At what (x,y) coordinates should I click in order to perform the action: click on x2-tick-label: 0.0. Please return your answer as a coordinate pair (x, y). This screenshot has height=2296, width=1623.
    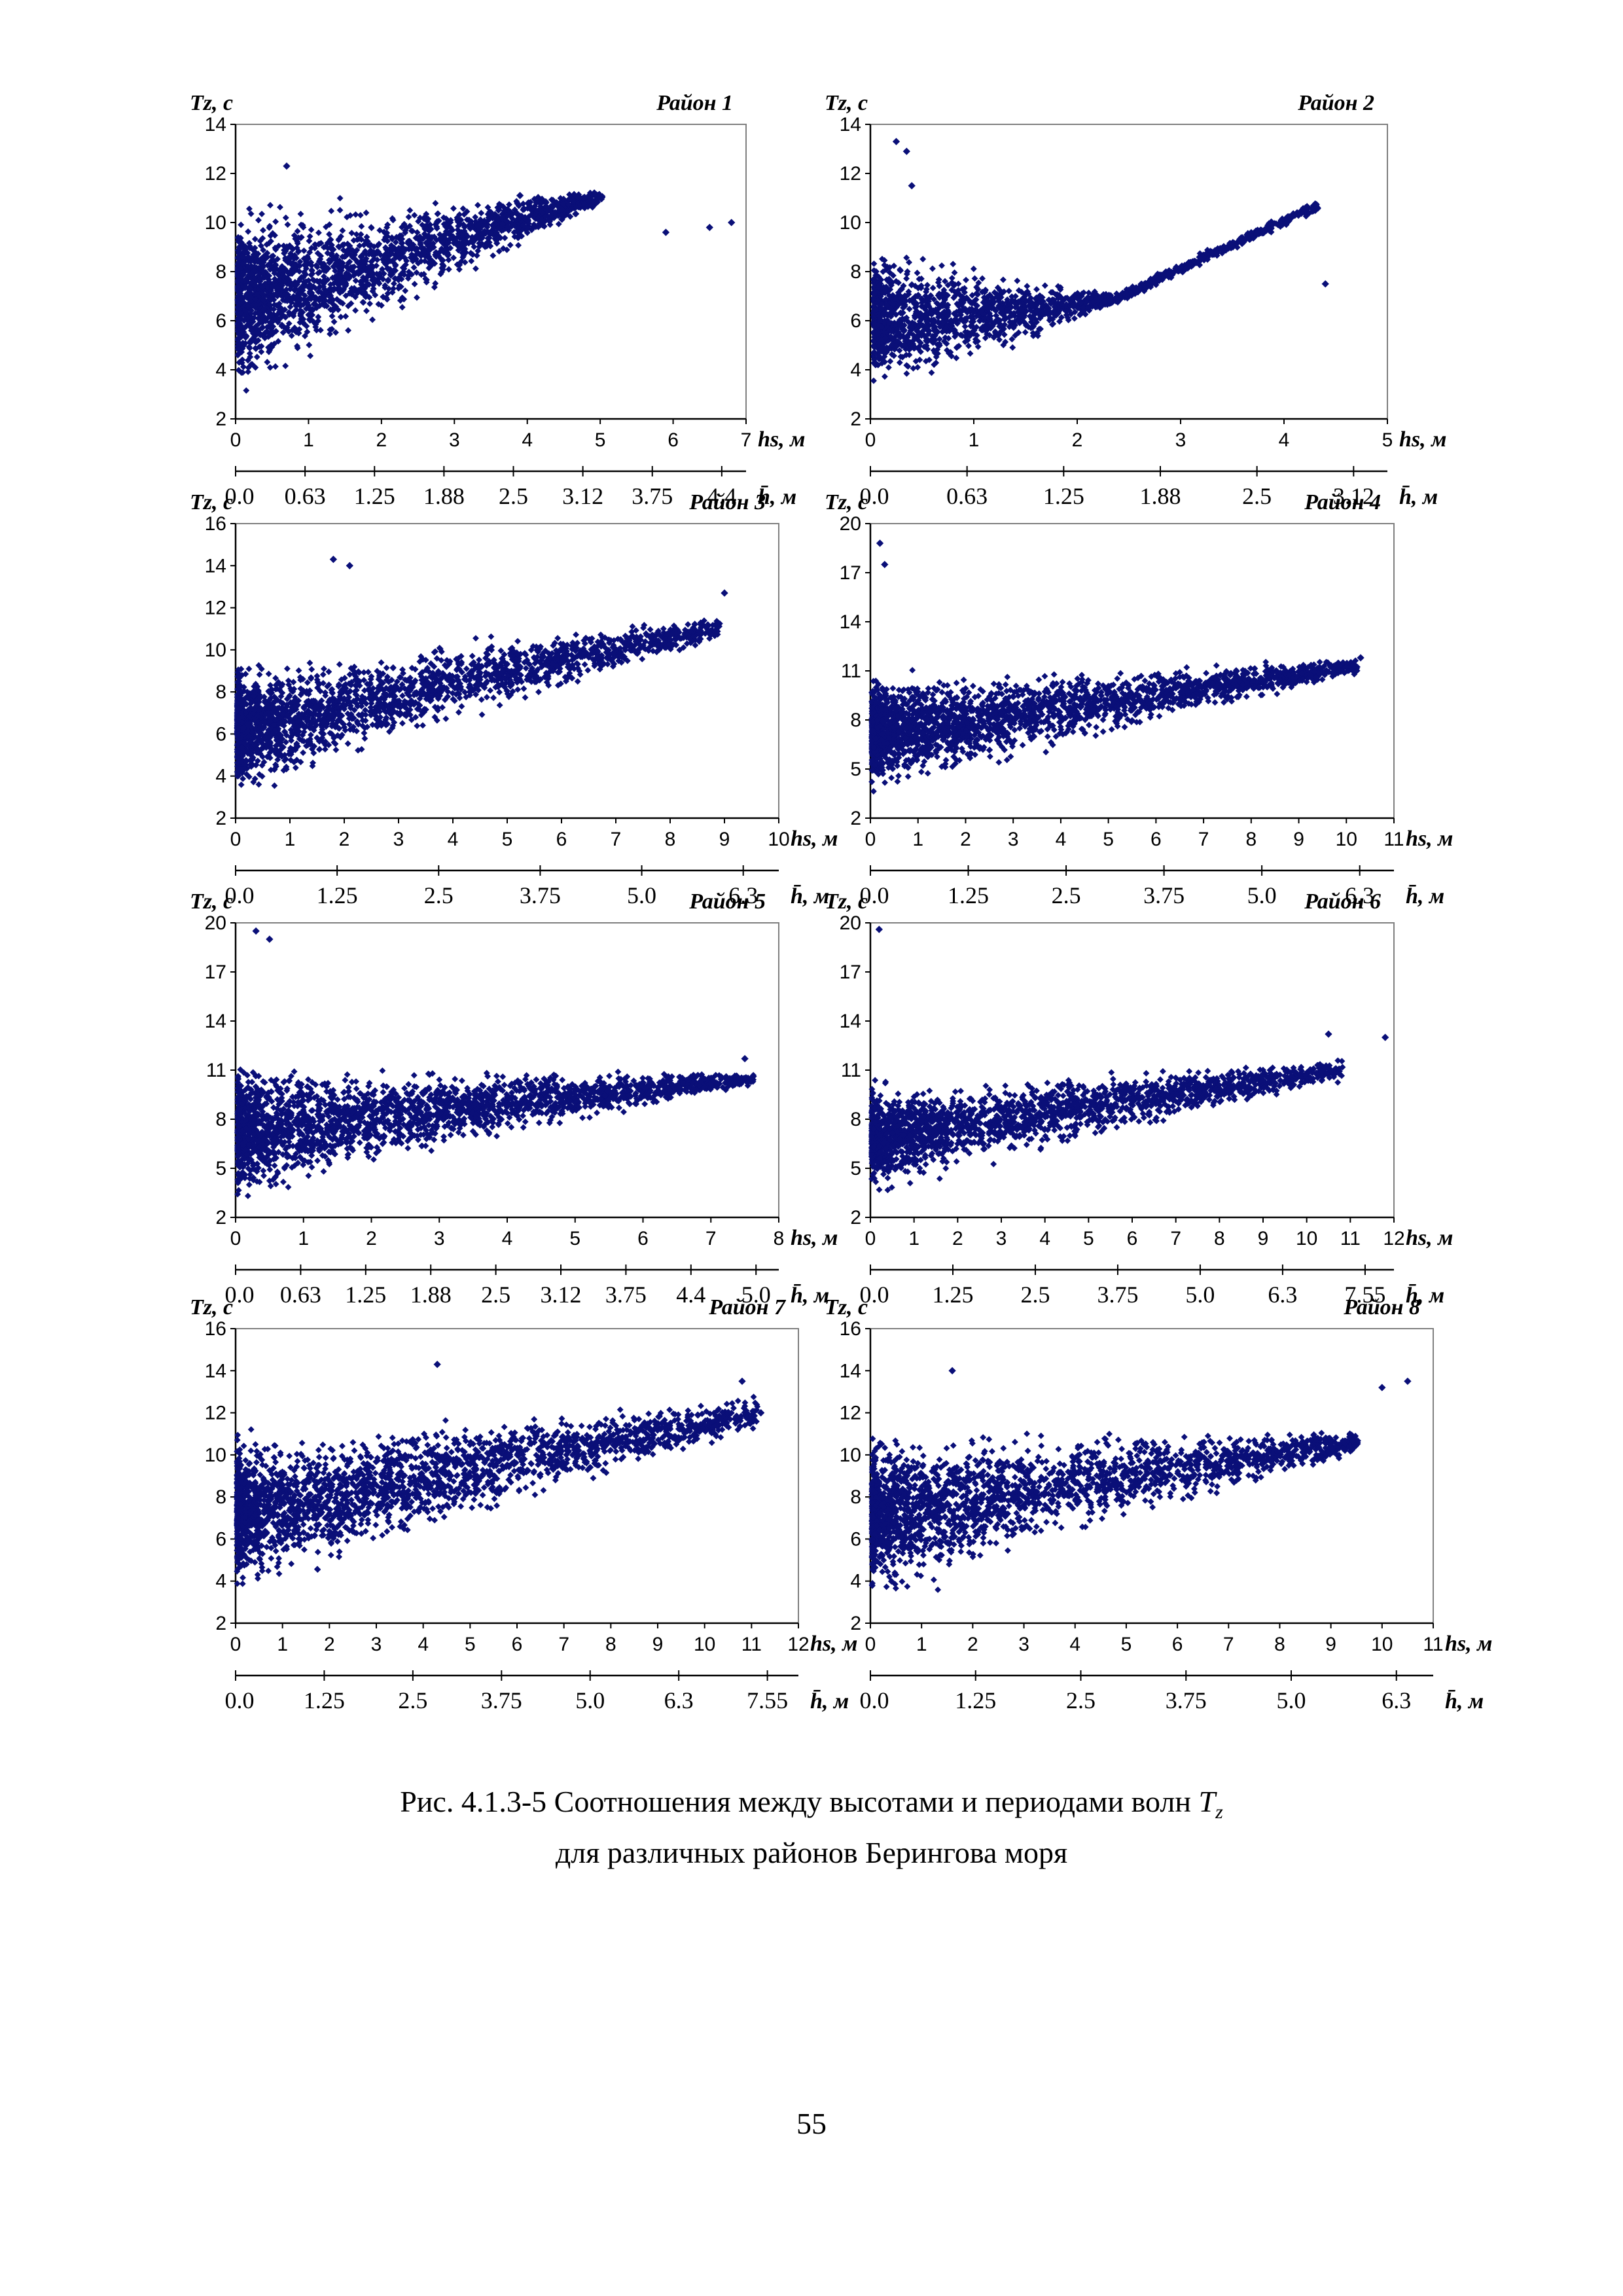
    Looking at the image, I should click on (240, 895).